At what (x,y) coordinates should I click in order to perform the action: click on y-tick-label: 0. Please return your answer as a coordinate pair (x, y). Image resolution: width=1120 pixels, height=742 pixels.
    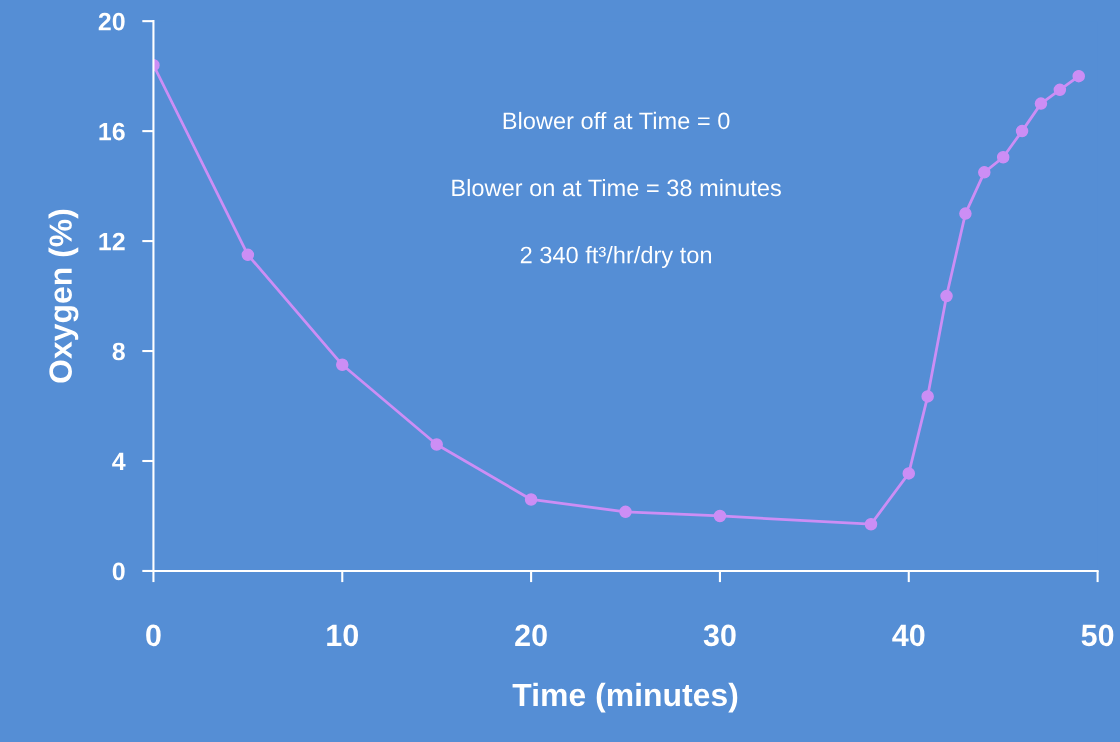
    Looking at the image, I should click on (118, 571).